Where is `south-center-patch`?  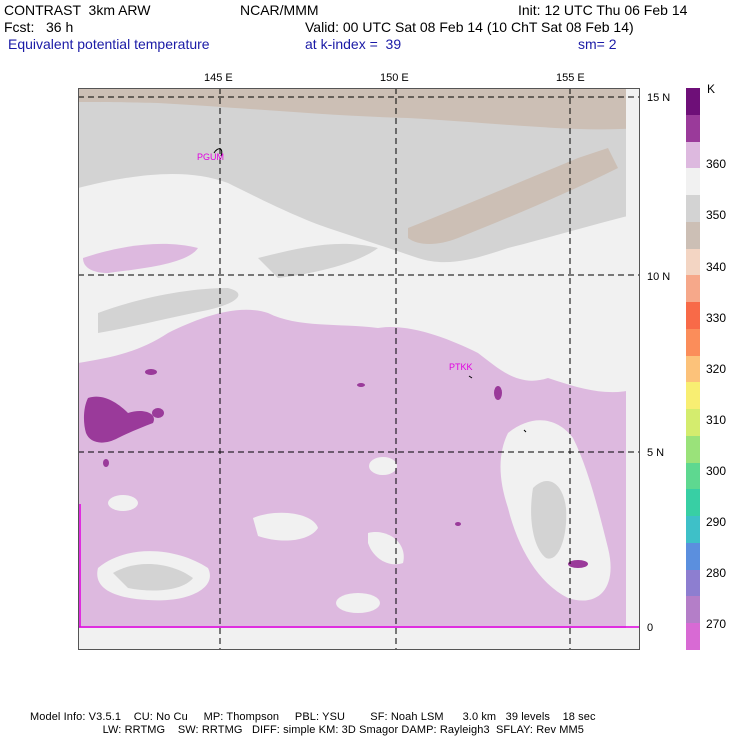 south-center-patch is located at coordinates (386, 548).